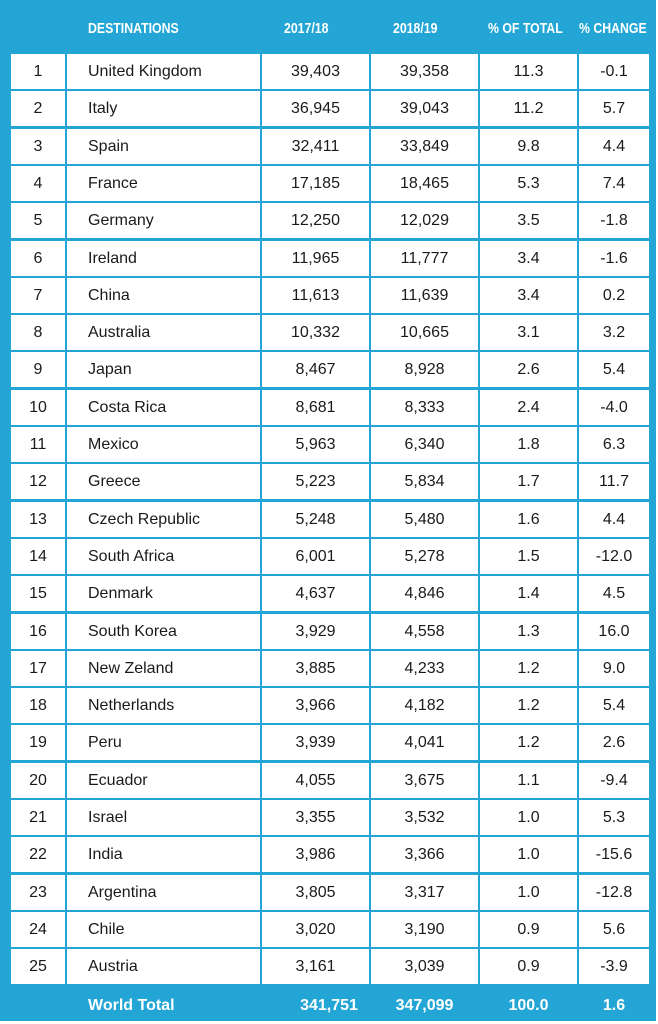  I want to click on table-row: 21 Israel 3,355 3,532 1.0 5.3, so click(330, 817).